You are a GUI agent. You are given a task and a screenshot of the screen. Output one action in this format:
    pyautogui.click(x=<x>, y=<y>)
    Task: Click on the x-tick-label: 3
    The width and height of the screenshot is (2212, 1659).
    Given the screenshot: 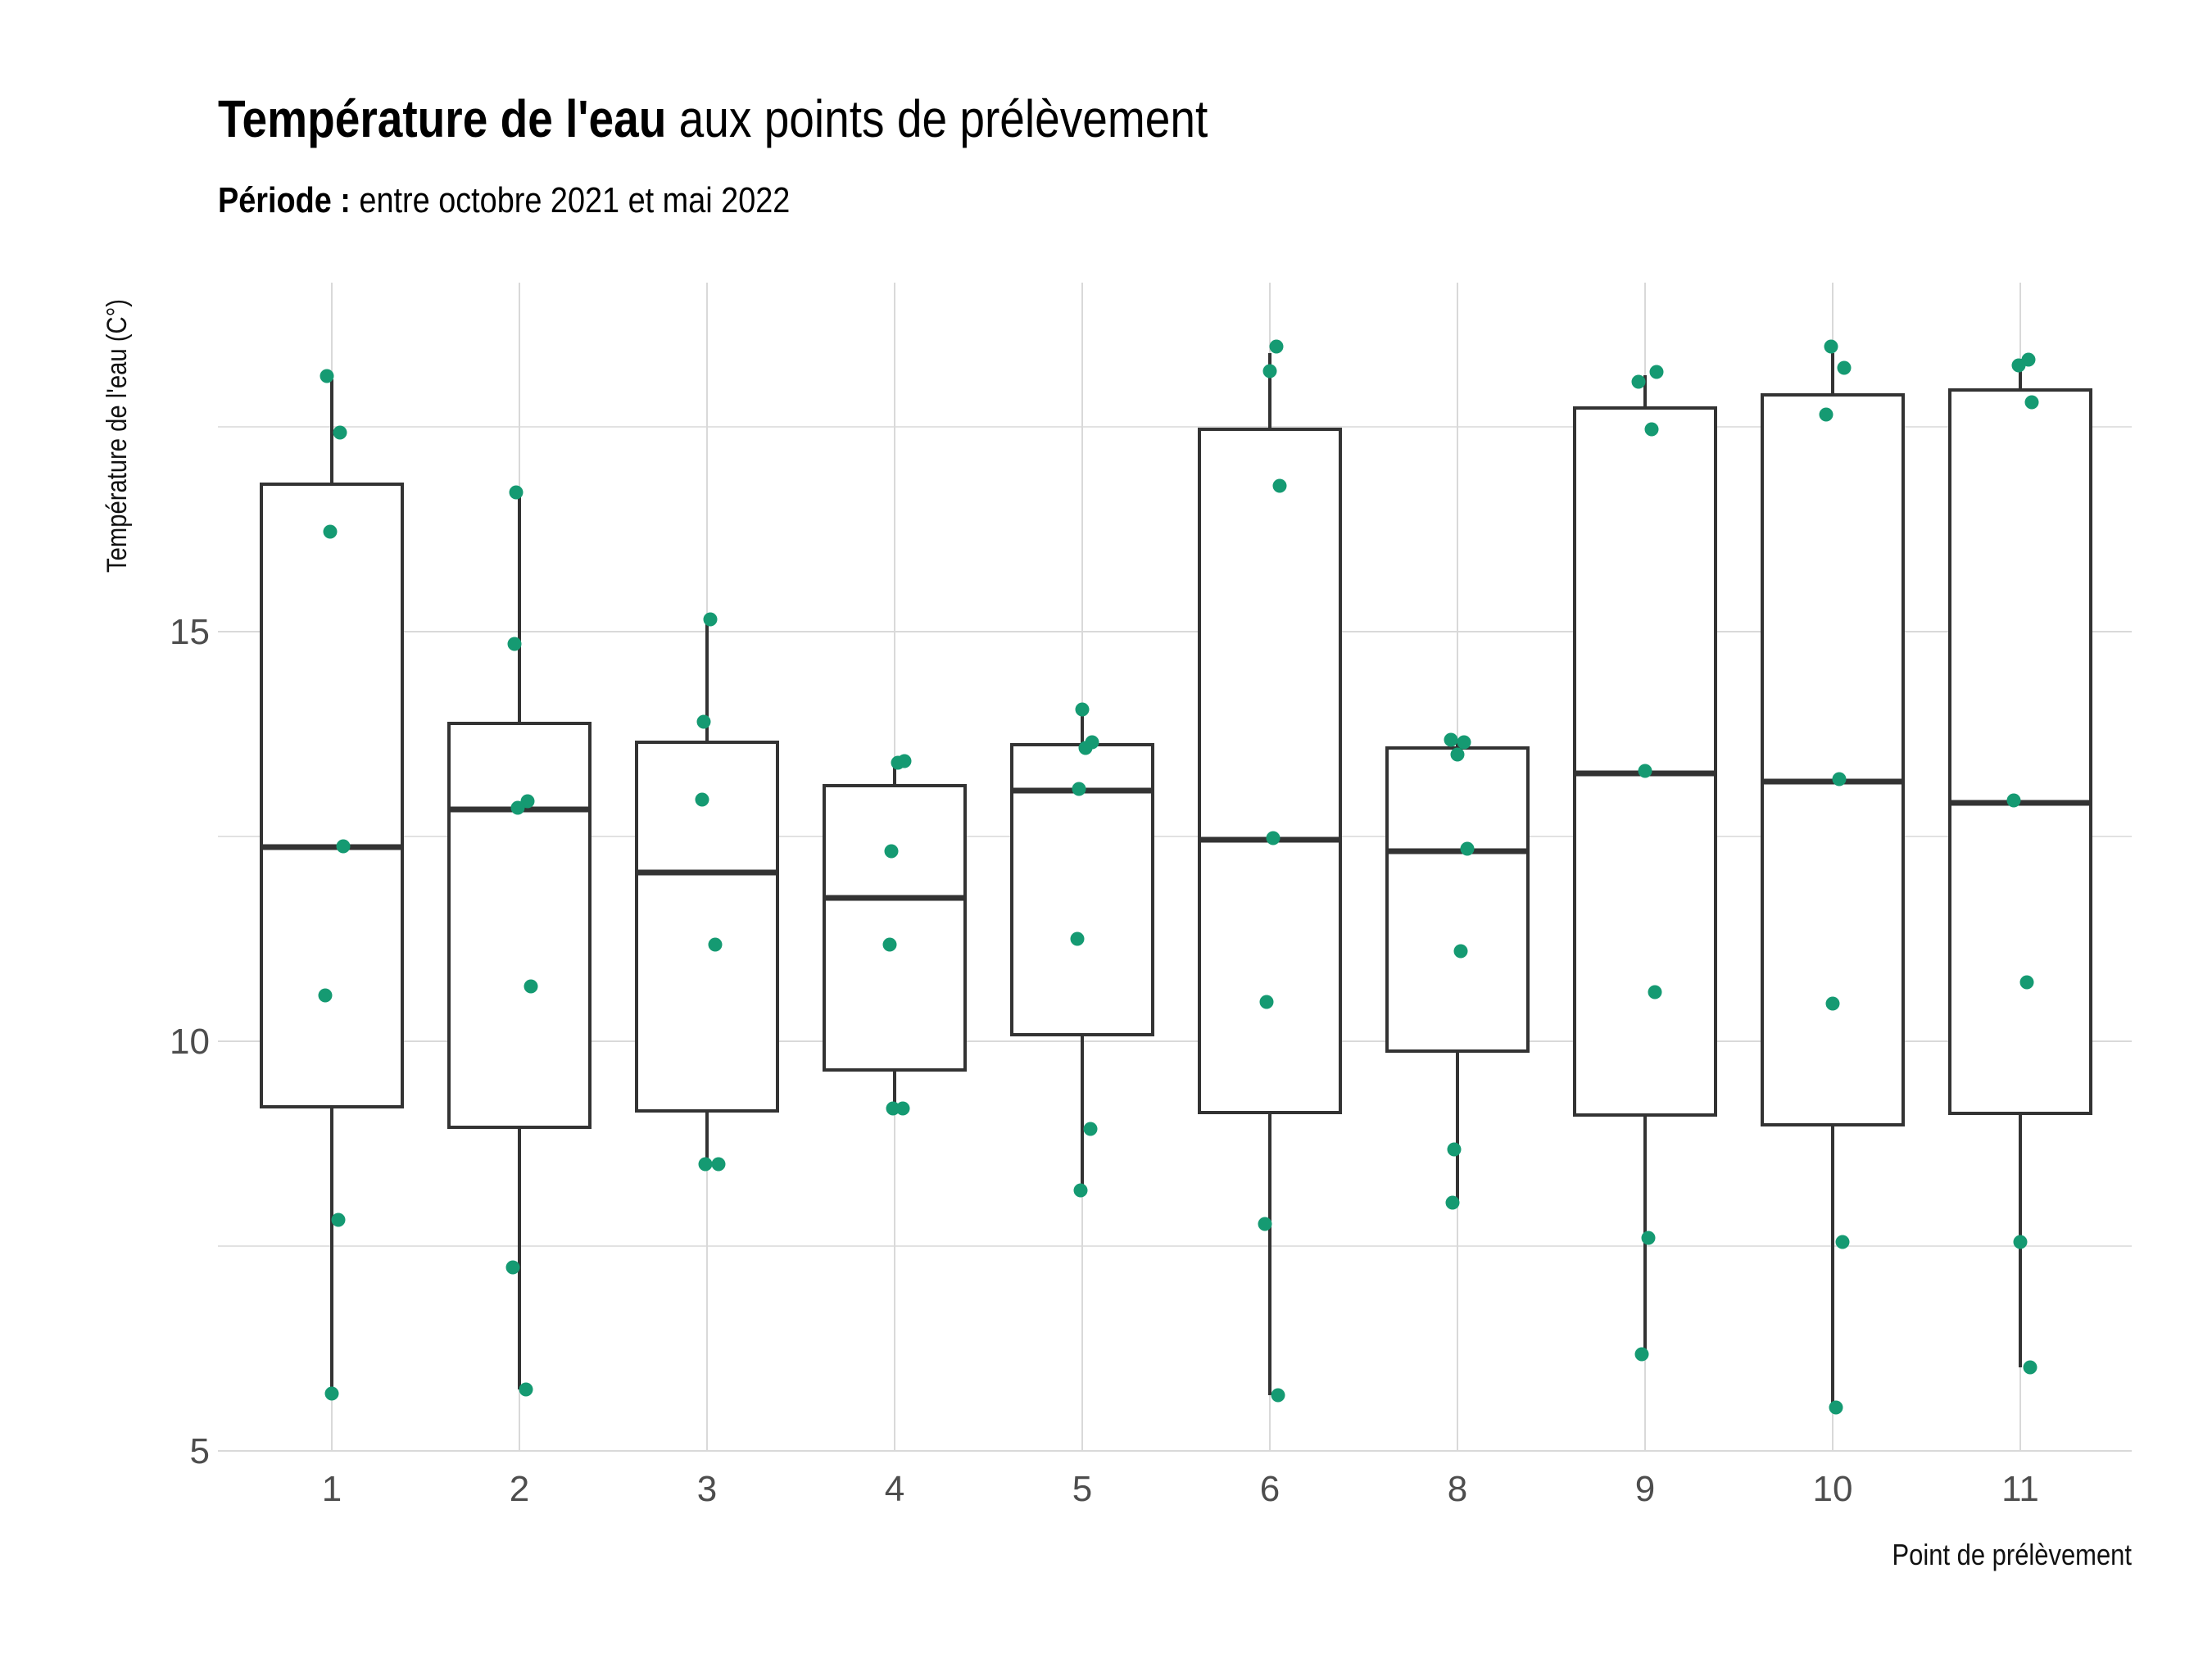 What is the action you would take?
    pyautogui.click(x=707, y=1489)
    